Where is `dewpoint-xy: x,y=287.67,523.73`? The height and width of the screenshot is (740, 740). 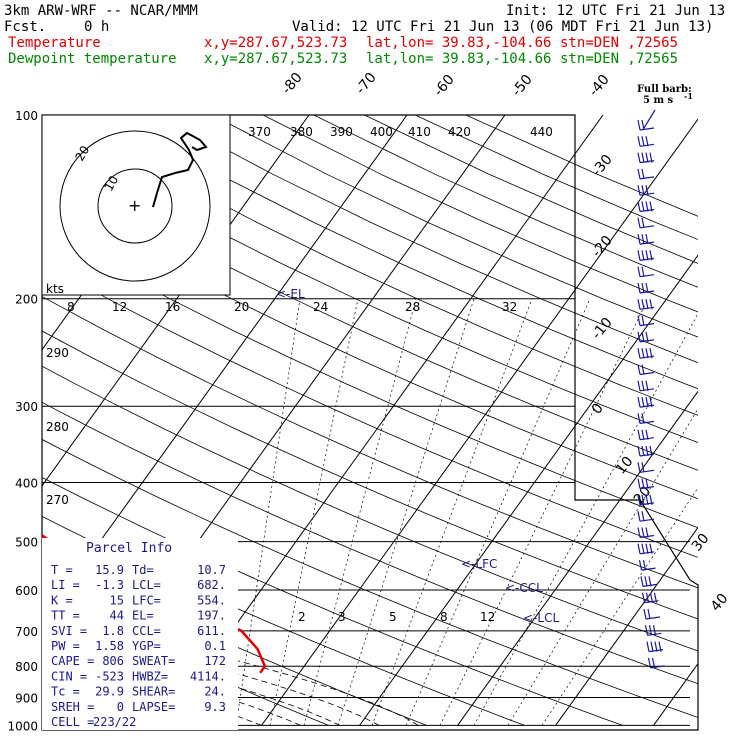
dewpoint-xy: x,y=287.67,523.73 is located at coordinates (276, 59).